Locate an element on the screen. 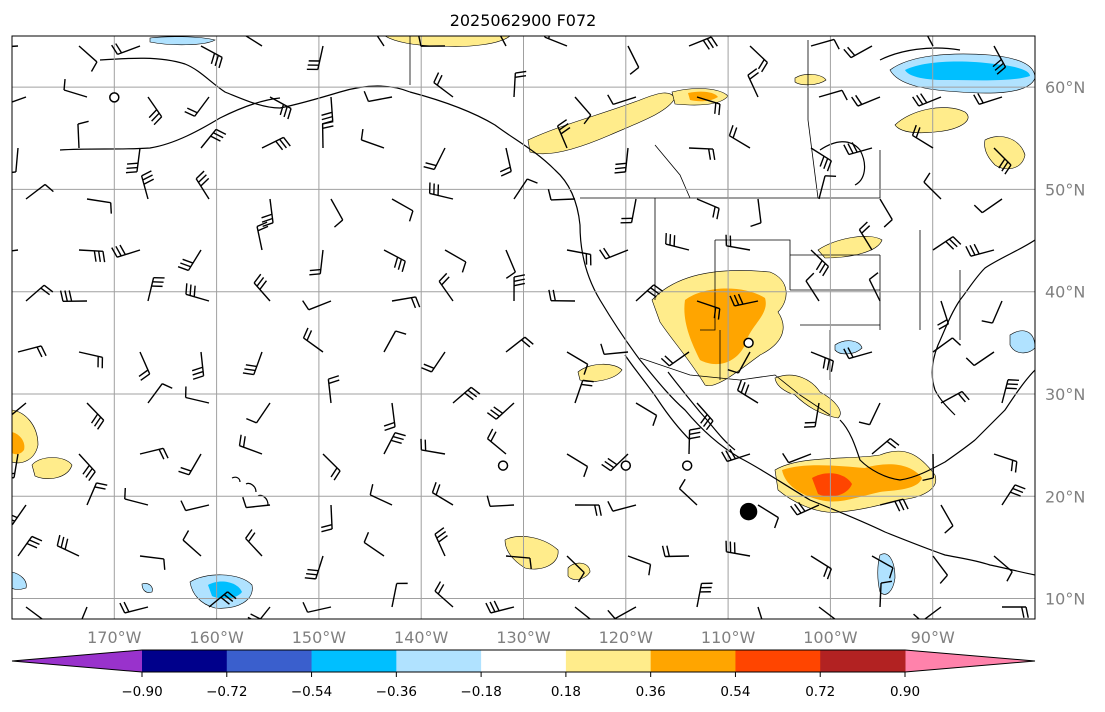 Image resolution: width=1105 pixels, height=712 pixels. latitude-label: 60°N is located at coordinates (1065, 87).